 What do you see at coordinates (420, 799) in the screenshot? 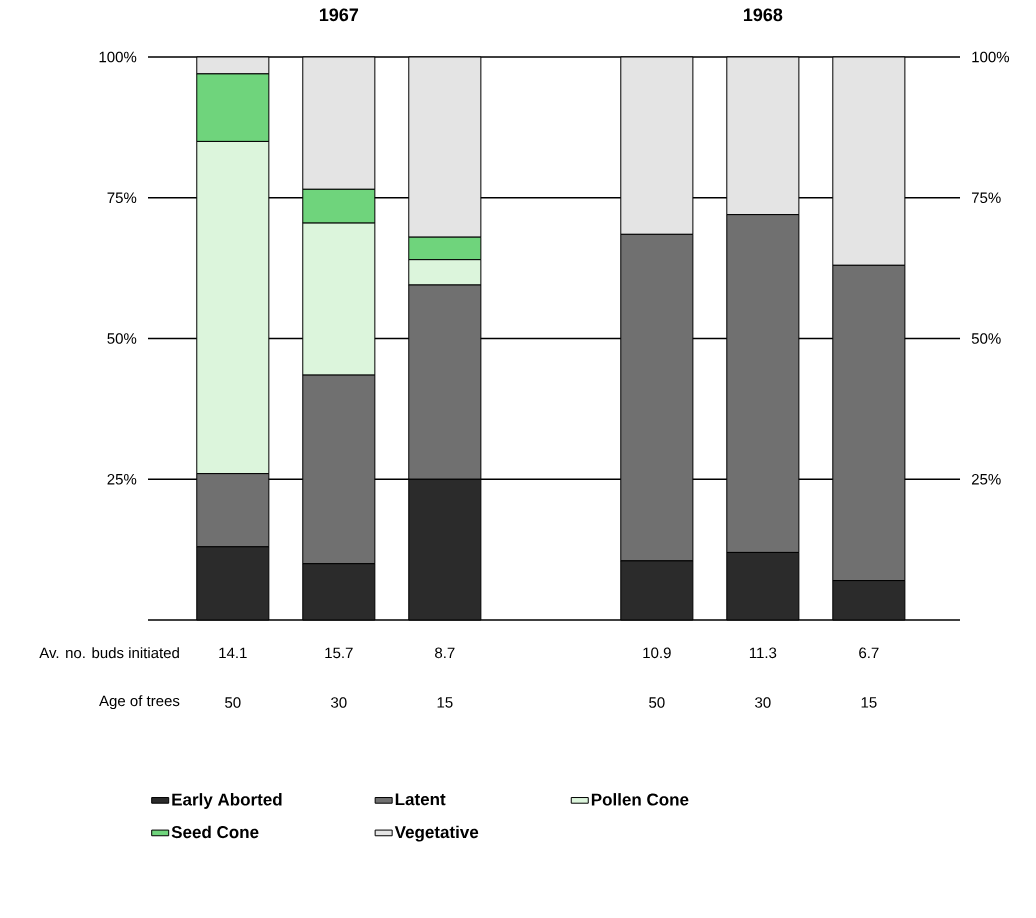
I see `legend-label: Latent` at bounding box center [420, 799].